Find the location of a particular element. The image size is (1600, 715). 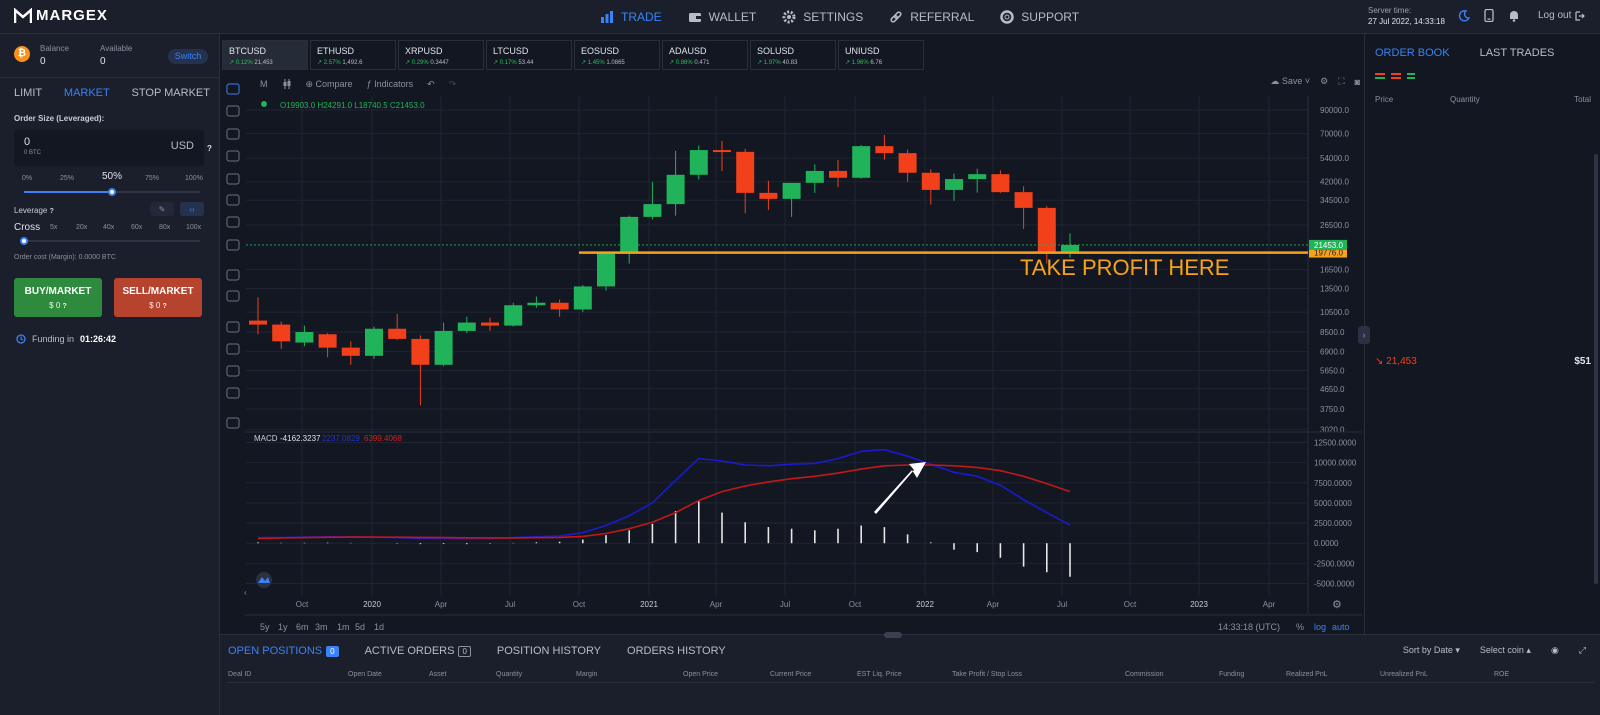

tab-orders-history: ORDERS HISTORY is located at coordinates (676, 651).